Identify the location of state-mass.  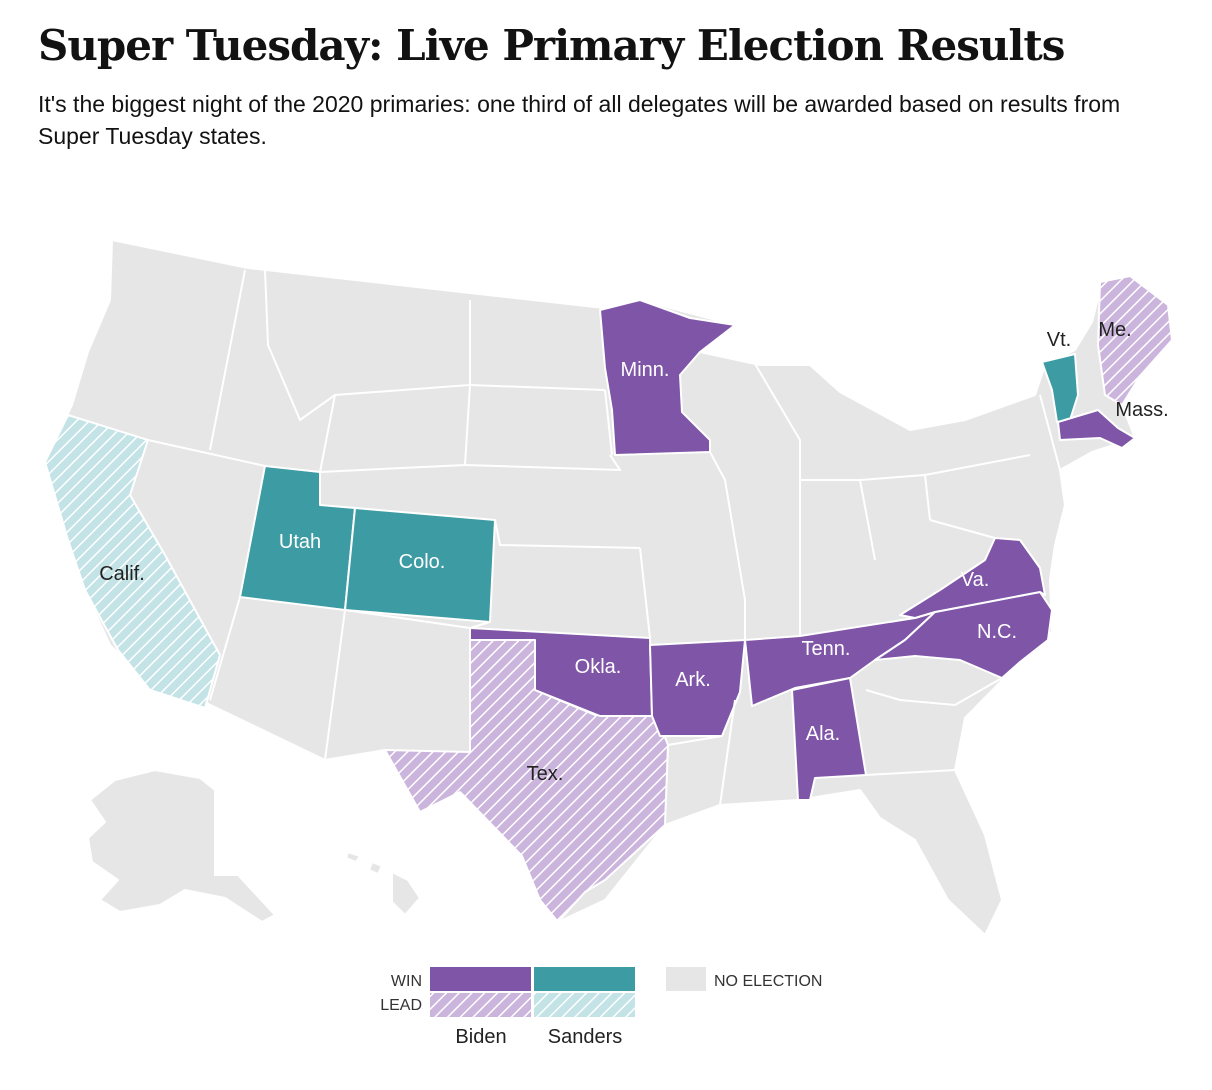
(1096, 429).